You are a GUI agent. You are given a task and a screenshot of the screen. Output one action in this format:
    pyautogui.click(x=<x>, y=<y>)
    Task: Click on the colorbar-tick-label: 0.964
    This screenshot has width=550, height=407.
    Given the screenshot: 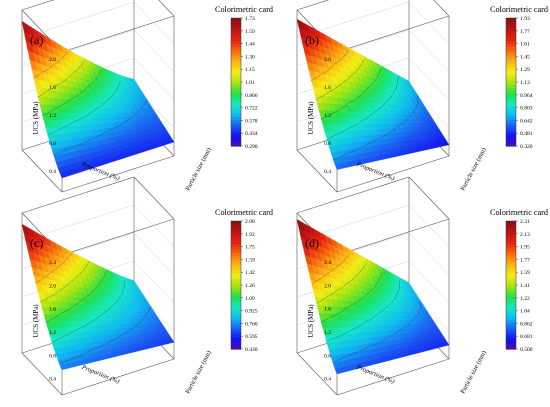 What is the action you would take?
    pyautogui.click(x=526, y=96)
    